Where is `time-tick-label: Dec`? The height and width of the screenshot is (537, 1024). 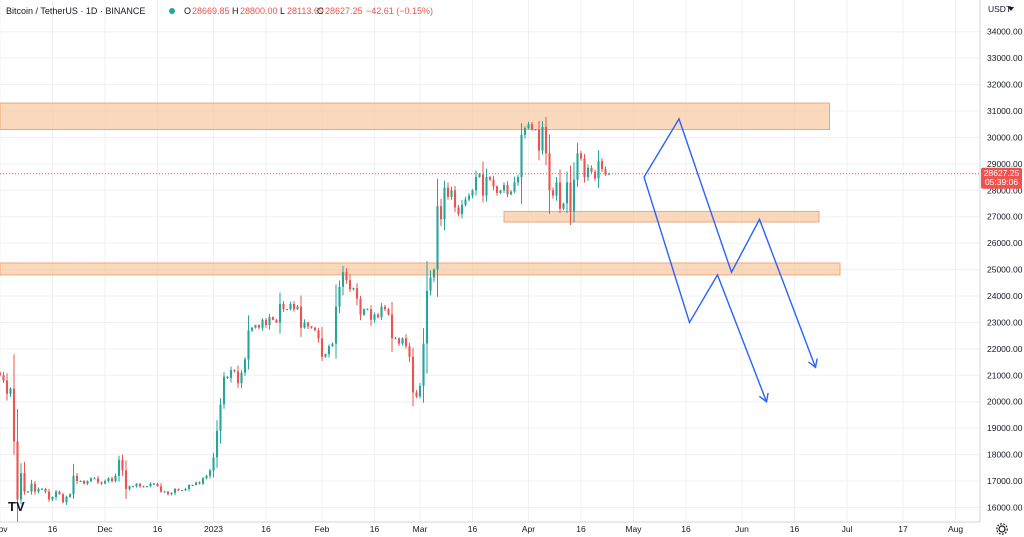
time-tick-label: Dec is located at coordinates (105, 529).